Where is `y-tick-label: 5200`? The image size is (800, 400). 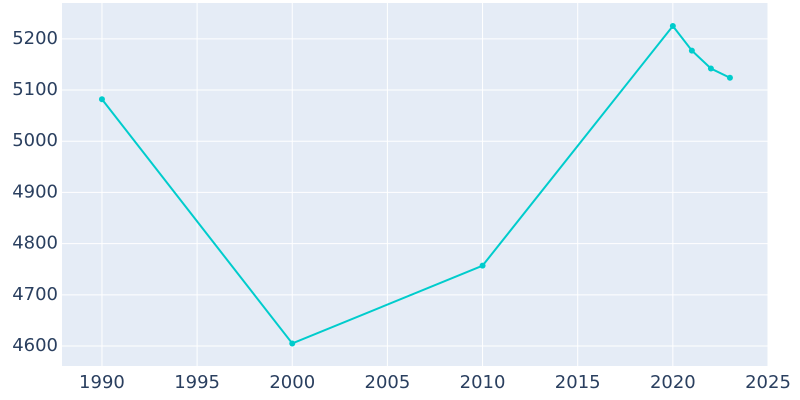
y-tick-label: 5200 is located at coordinates (35, 38).